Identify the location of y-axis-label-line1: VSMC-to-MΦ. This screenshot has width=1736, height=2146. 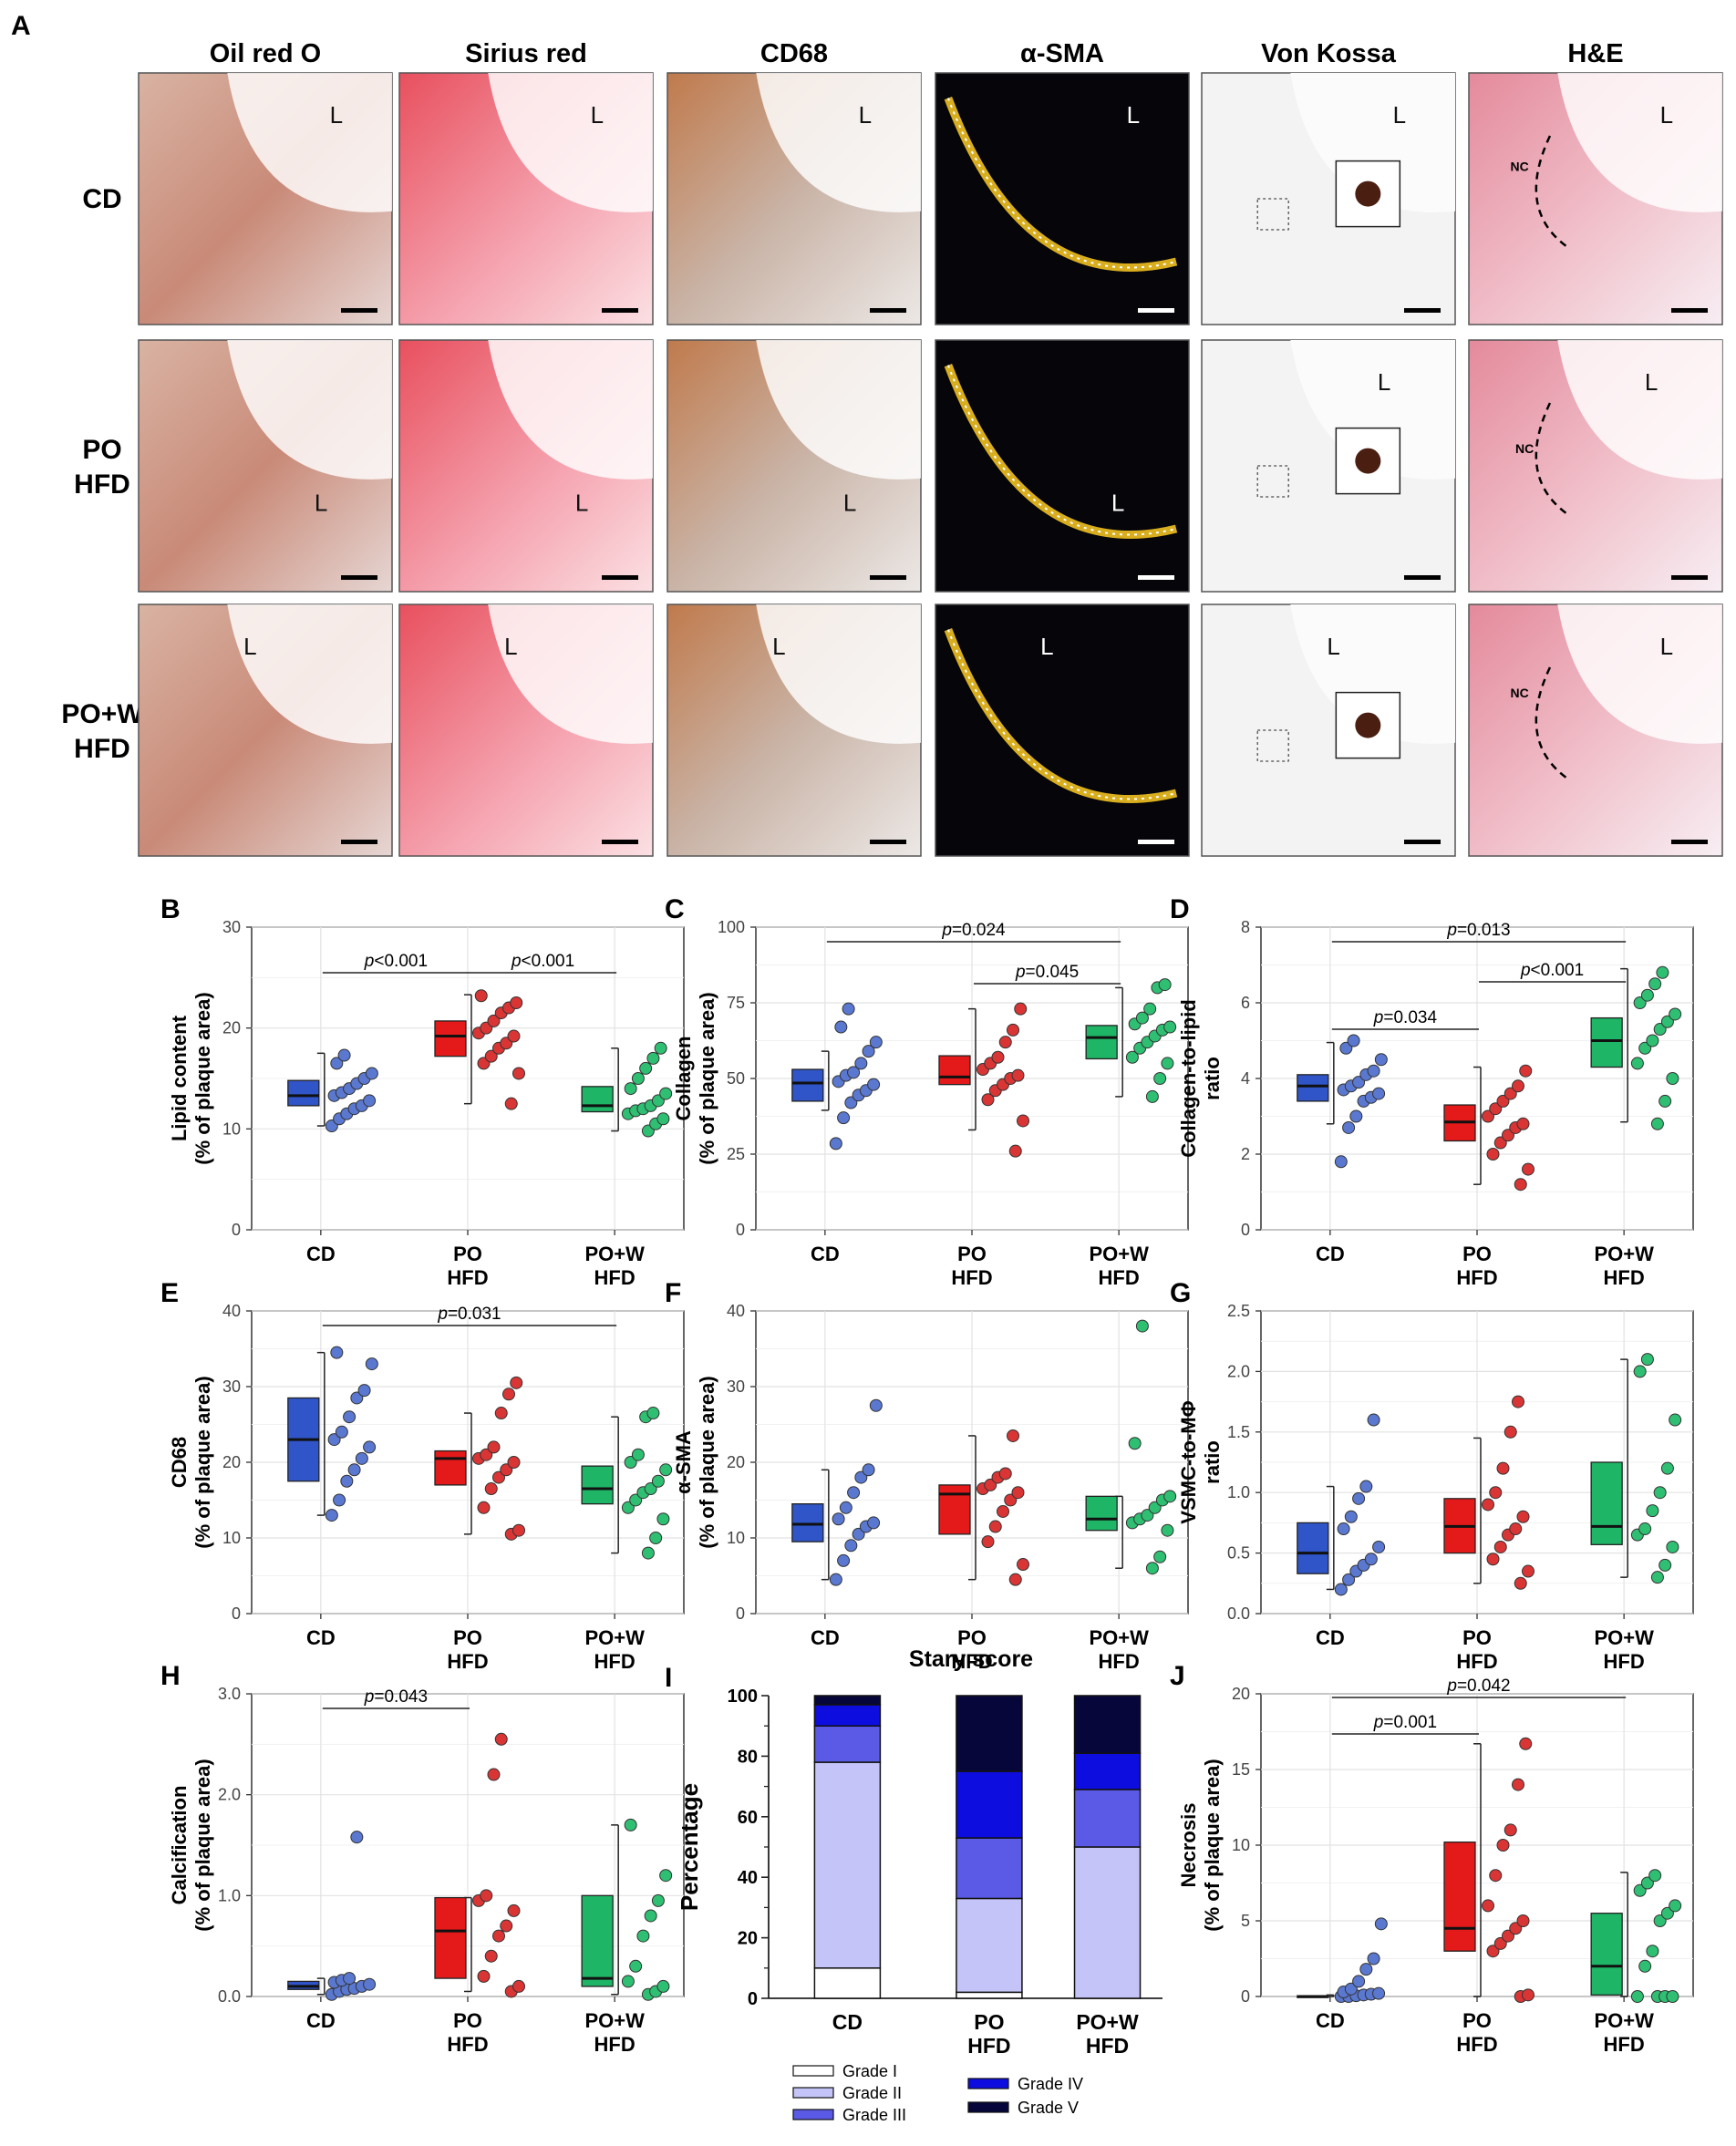
(1188, 1461).